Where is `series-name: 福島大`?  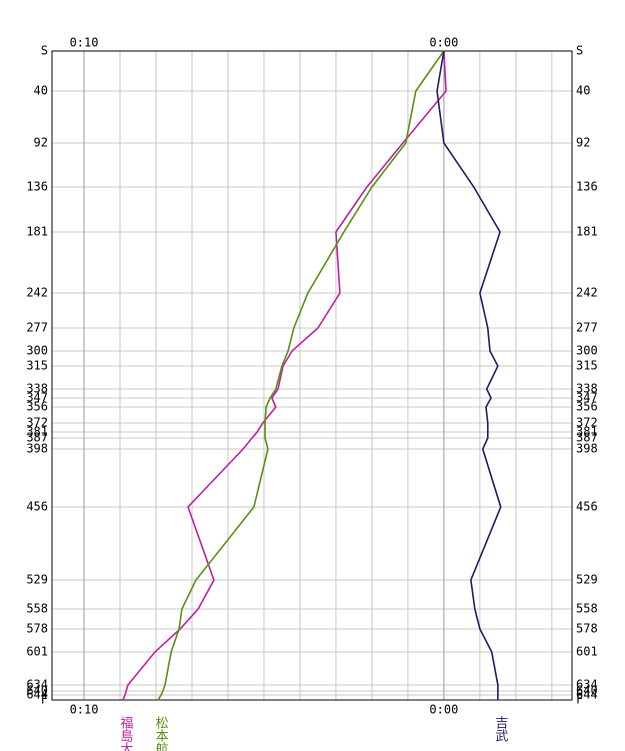
series-name: 福島大 is located at coordinates (125, 733).